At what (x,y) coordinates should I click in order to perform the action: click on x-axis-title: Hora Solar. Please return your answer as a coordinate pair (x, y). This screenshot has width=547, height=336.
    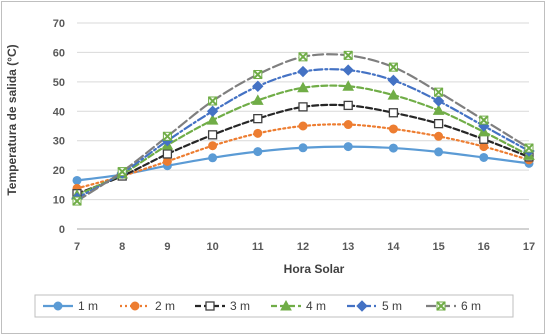
    Looking at the image, I should click on (314, 269).